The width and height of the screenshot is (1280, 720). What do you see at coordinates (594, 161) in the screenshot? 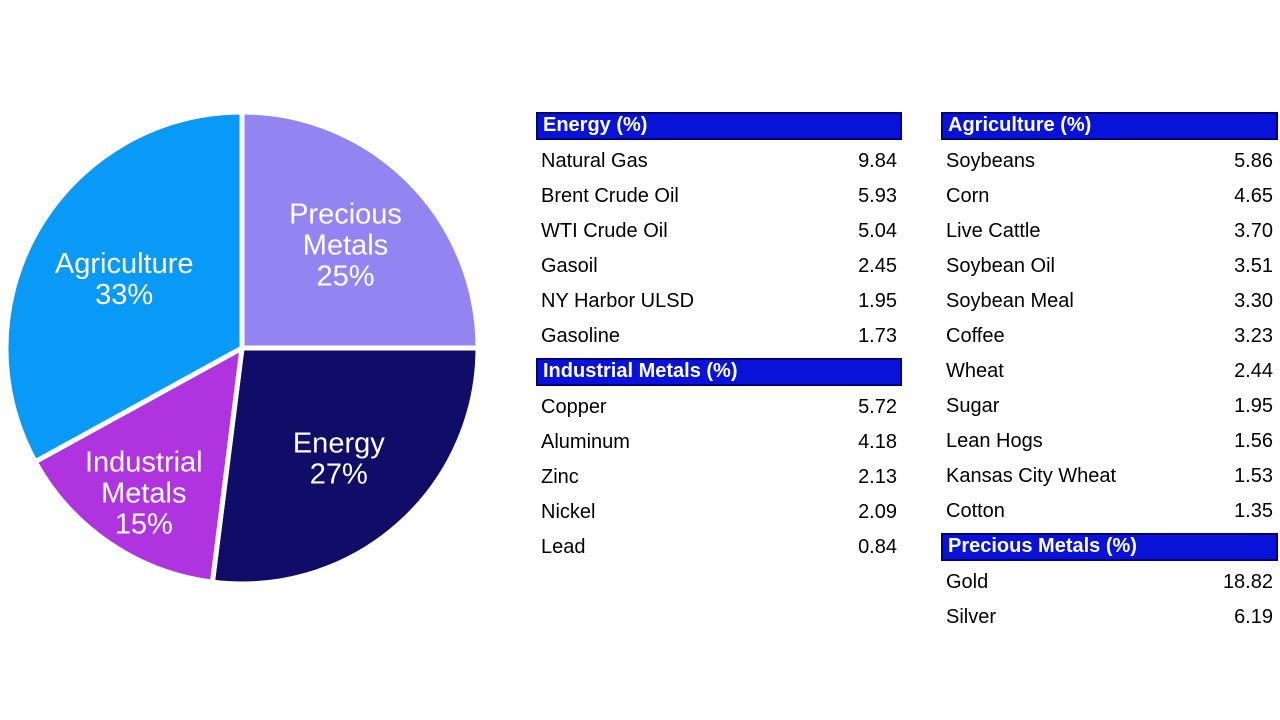
I see `commodity-name: Natural Gas` at bounding box center [594, 161].